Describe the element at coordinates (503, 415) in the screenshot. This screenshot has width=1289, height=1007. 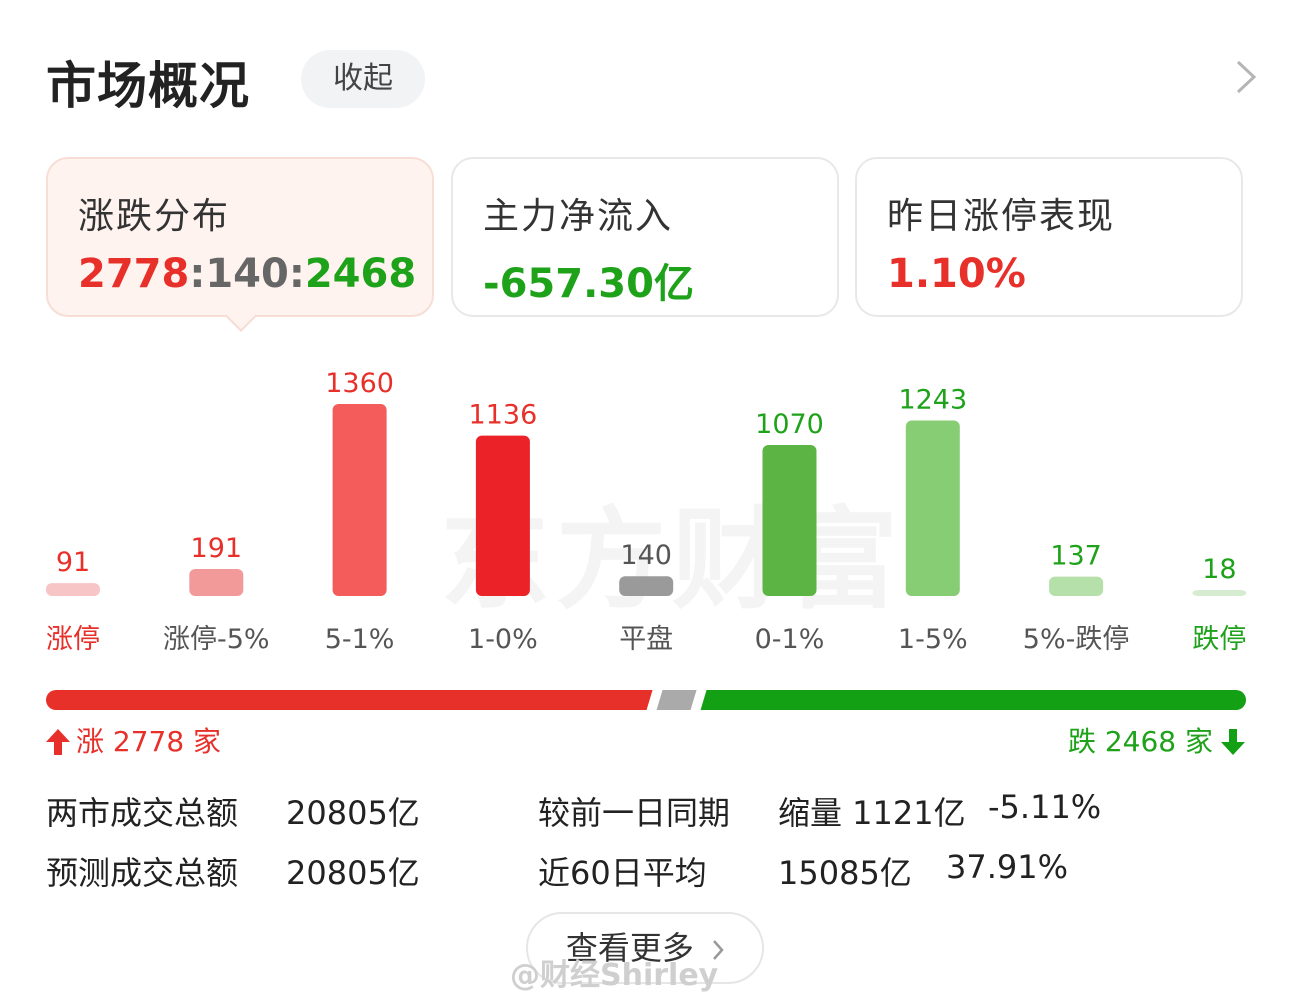
I see `bar-value-label: 1136` at that location.